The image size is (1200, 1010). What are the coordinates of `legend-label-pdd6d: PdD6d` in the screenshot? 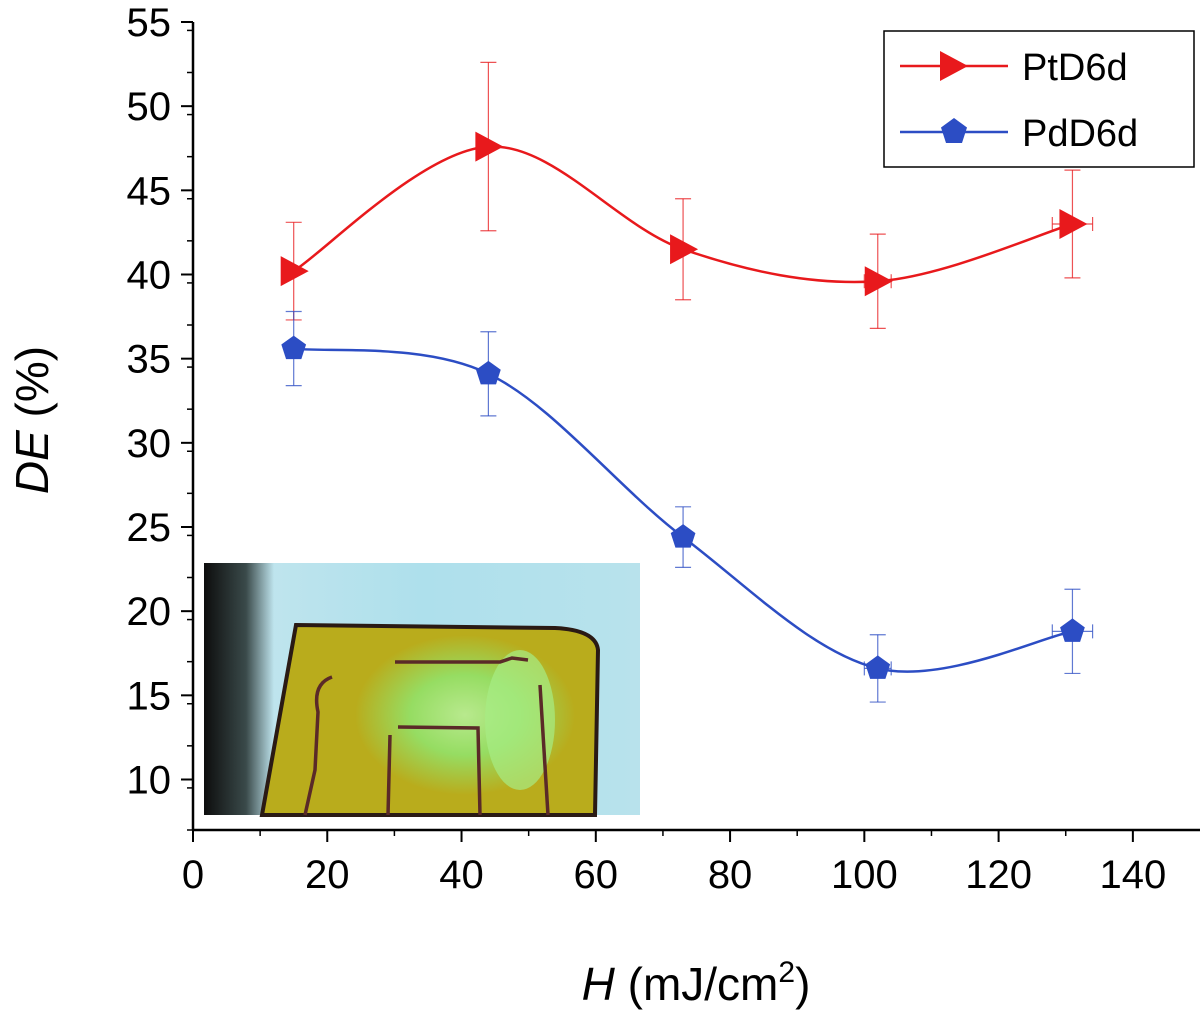 It's located at (1080, 134).